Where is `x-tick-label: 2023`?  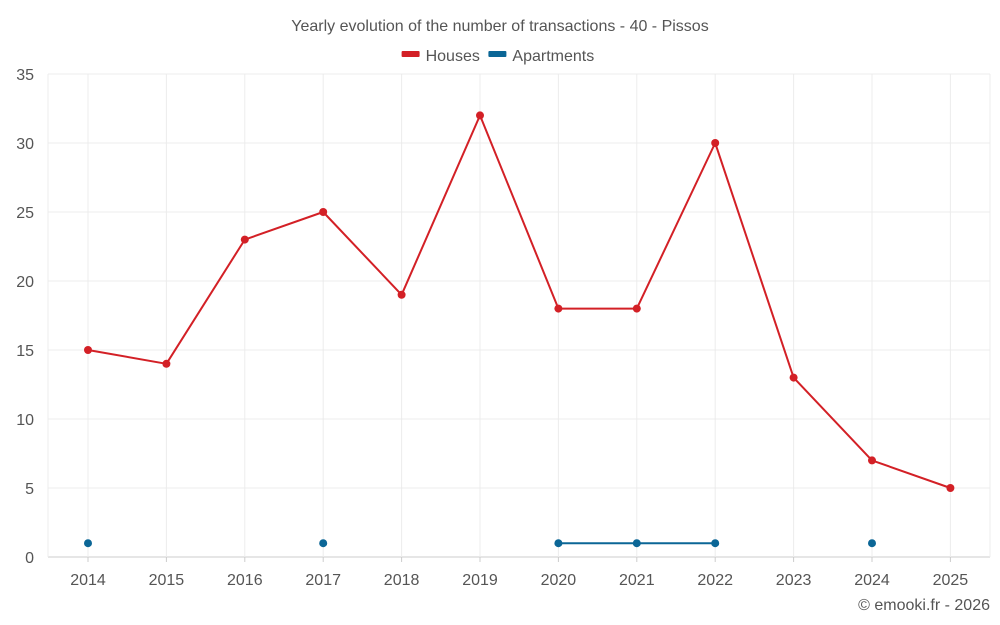
x-tick-label: 2023 is located at coordinates (794, 580).